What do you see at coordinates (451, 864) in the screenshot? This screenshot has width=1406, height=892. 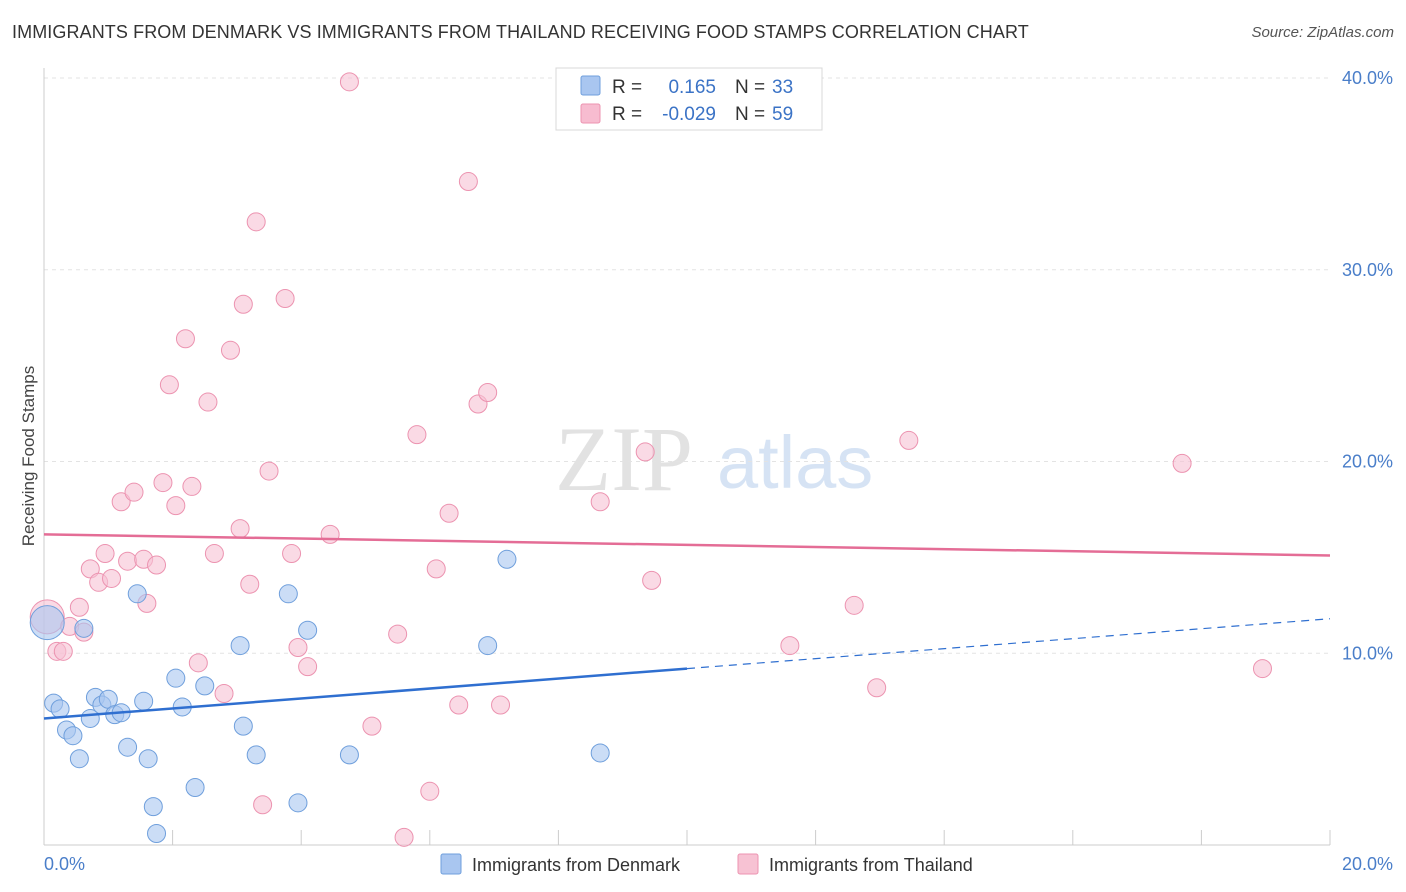 I see `legend-swatch-denmark` at bounding box center [451, 864].